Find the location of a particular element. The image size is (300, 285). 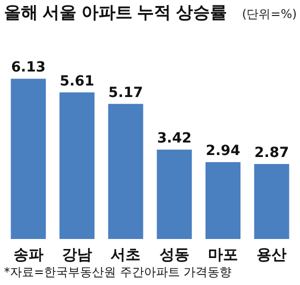

x-tick-label: 서초 is located at coordinates (125, 255).